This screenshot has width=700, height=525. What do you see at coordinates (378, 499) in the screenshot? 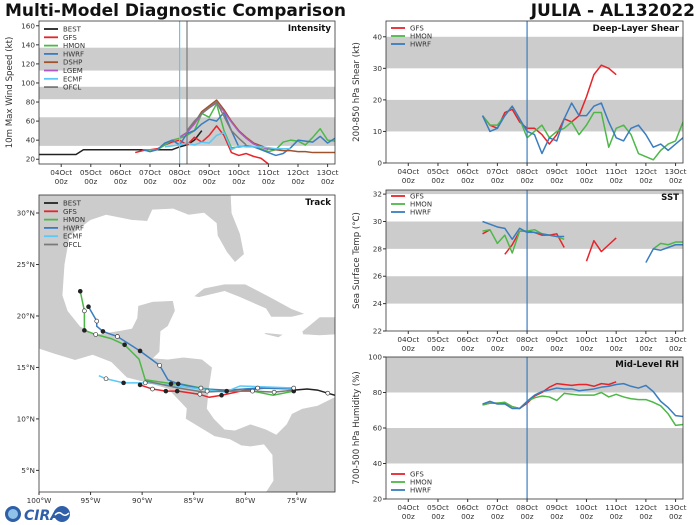
I see `y-tick-label: 20` at bounding box center [378, 499].